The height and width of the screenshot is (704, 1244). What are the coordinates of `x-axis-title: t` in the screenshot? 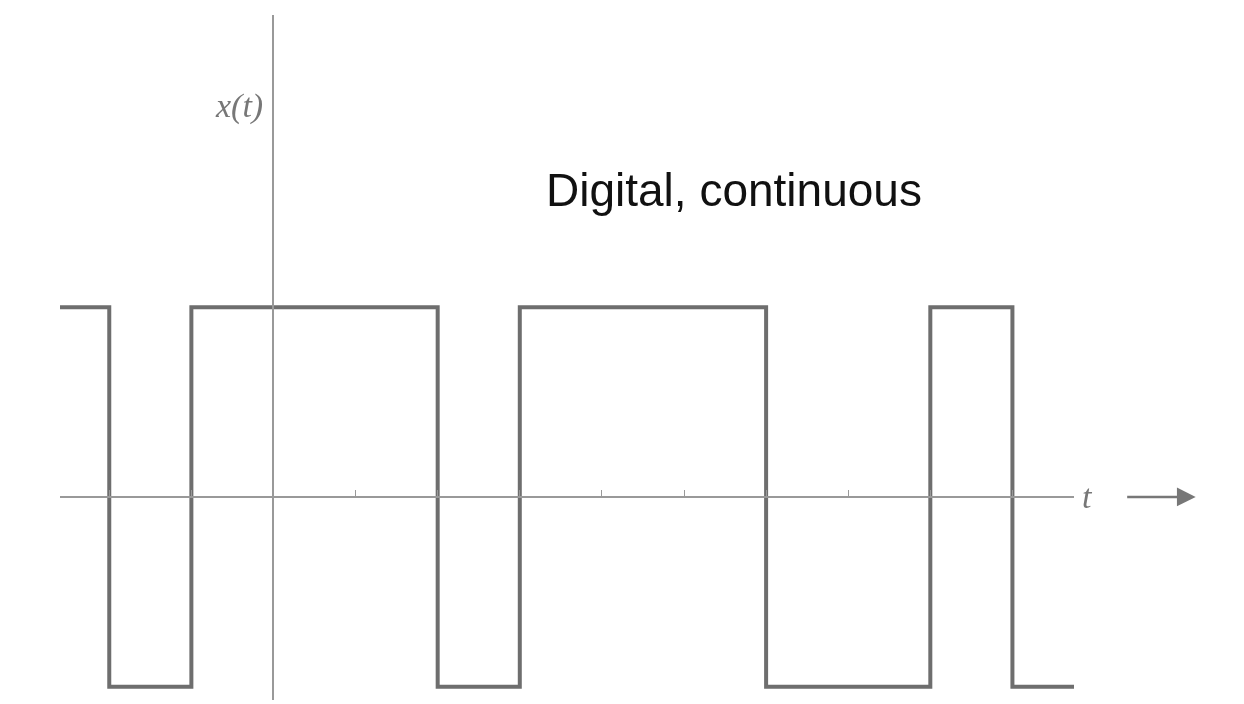 It's located at (1087, 496).